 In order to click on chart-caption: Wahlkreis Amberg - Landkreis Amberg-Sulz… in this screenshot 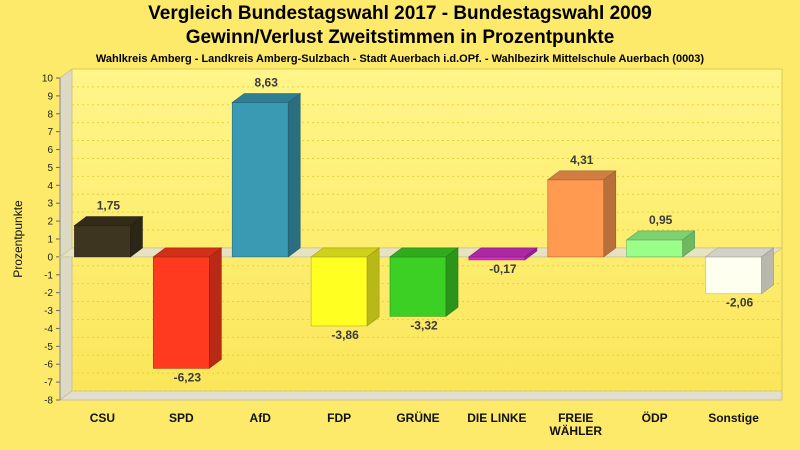, I will do `click(400, 59)`.